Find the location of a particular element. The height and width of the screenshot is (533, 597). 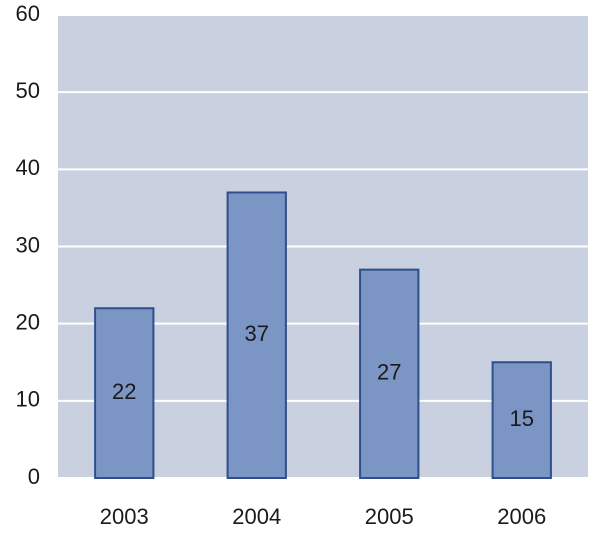

x-tick-label: 2005 is located at coordinates (389, 516).